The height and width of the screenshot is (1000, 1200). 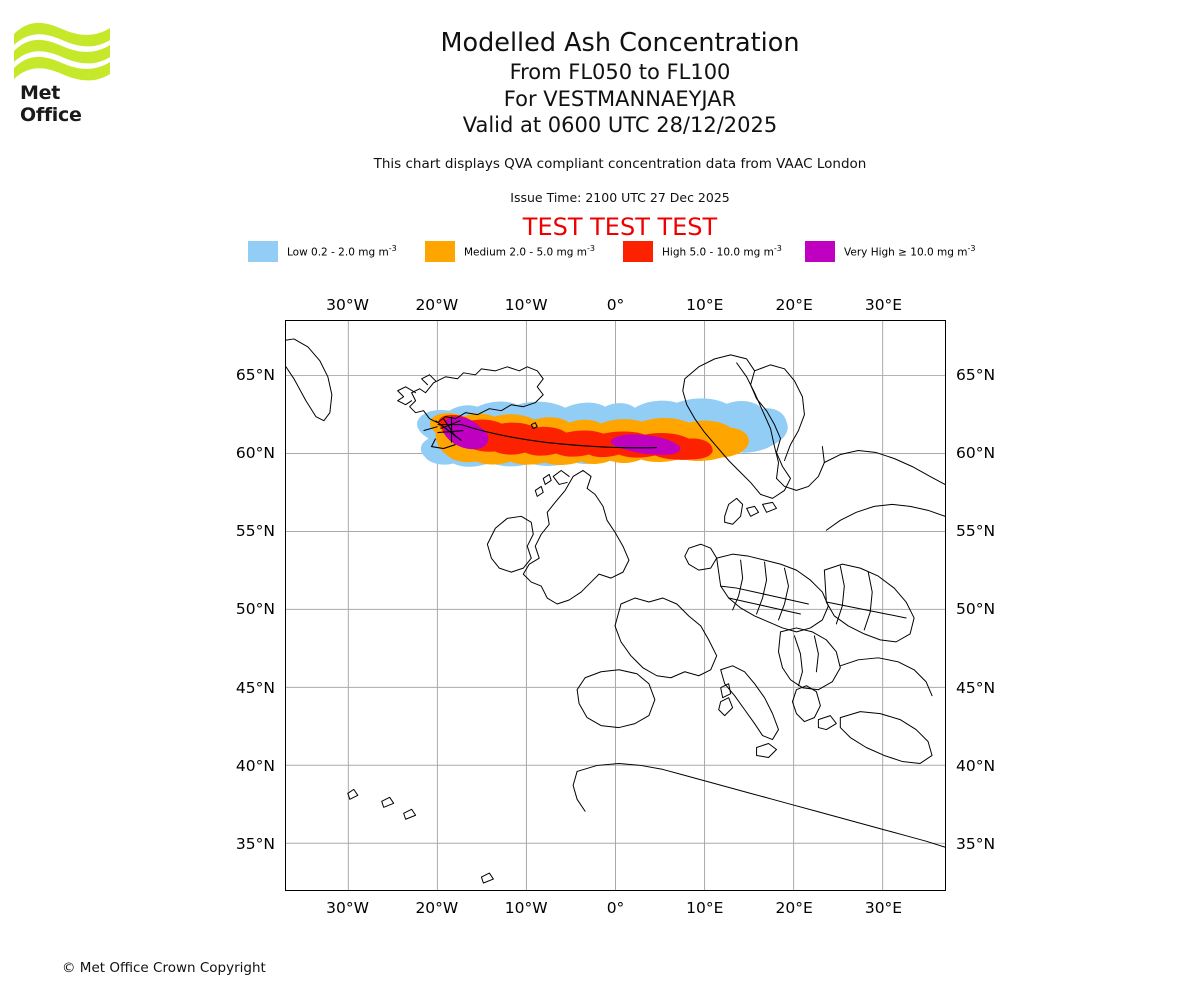 What do you see at coordinates (164, 968) in the screenshot?
I see `copyright-notice: © Met Office Crown Copyright` at bounding box center [164, 968].